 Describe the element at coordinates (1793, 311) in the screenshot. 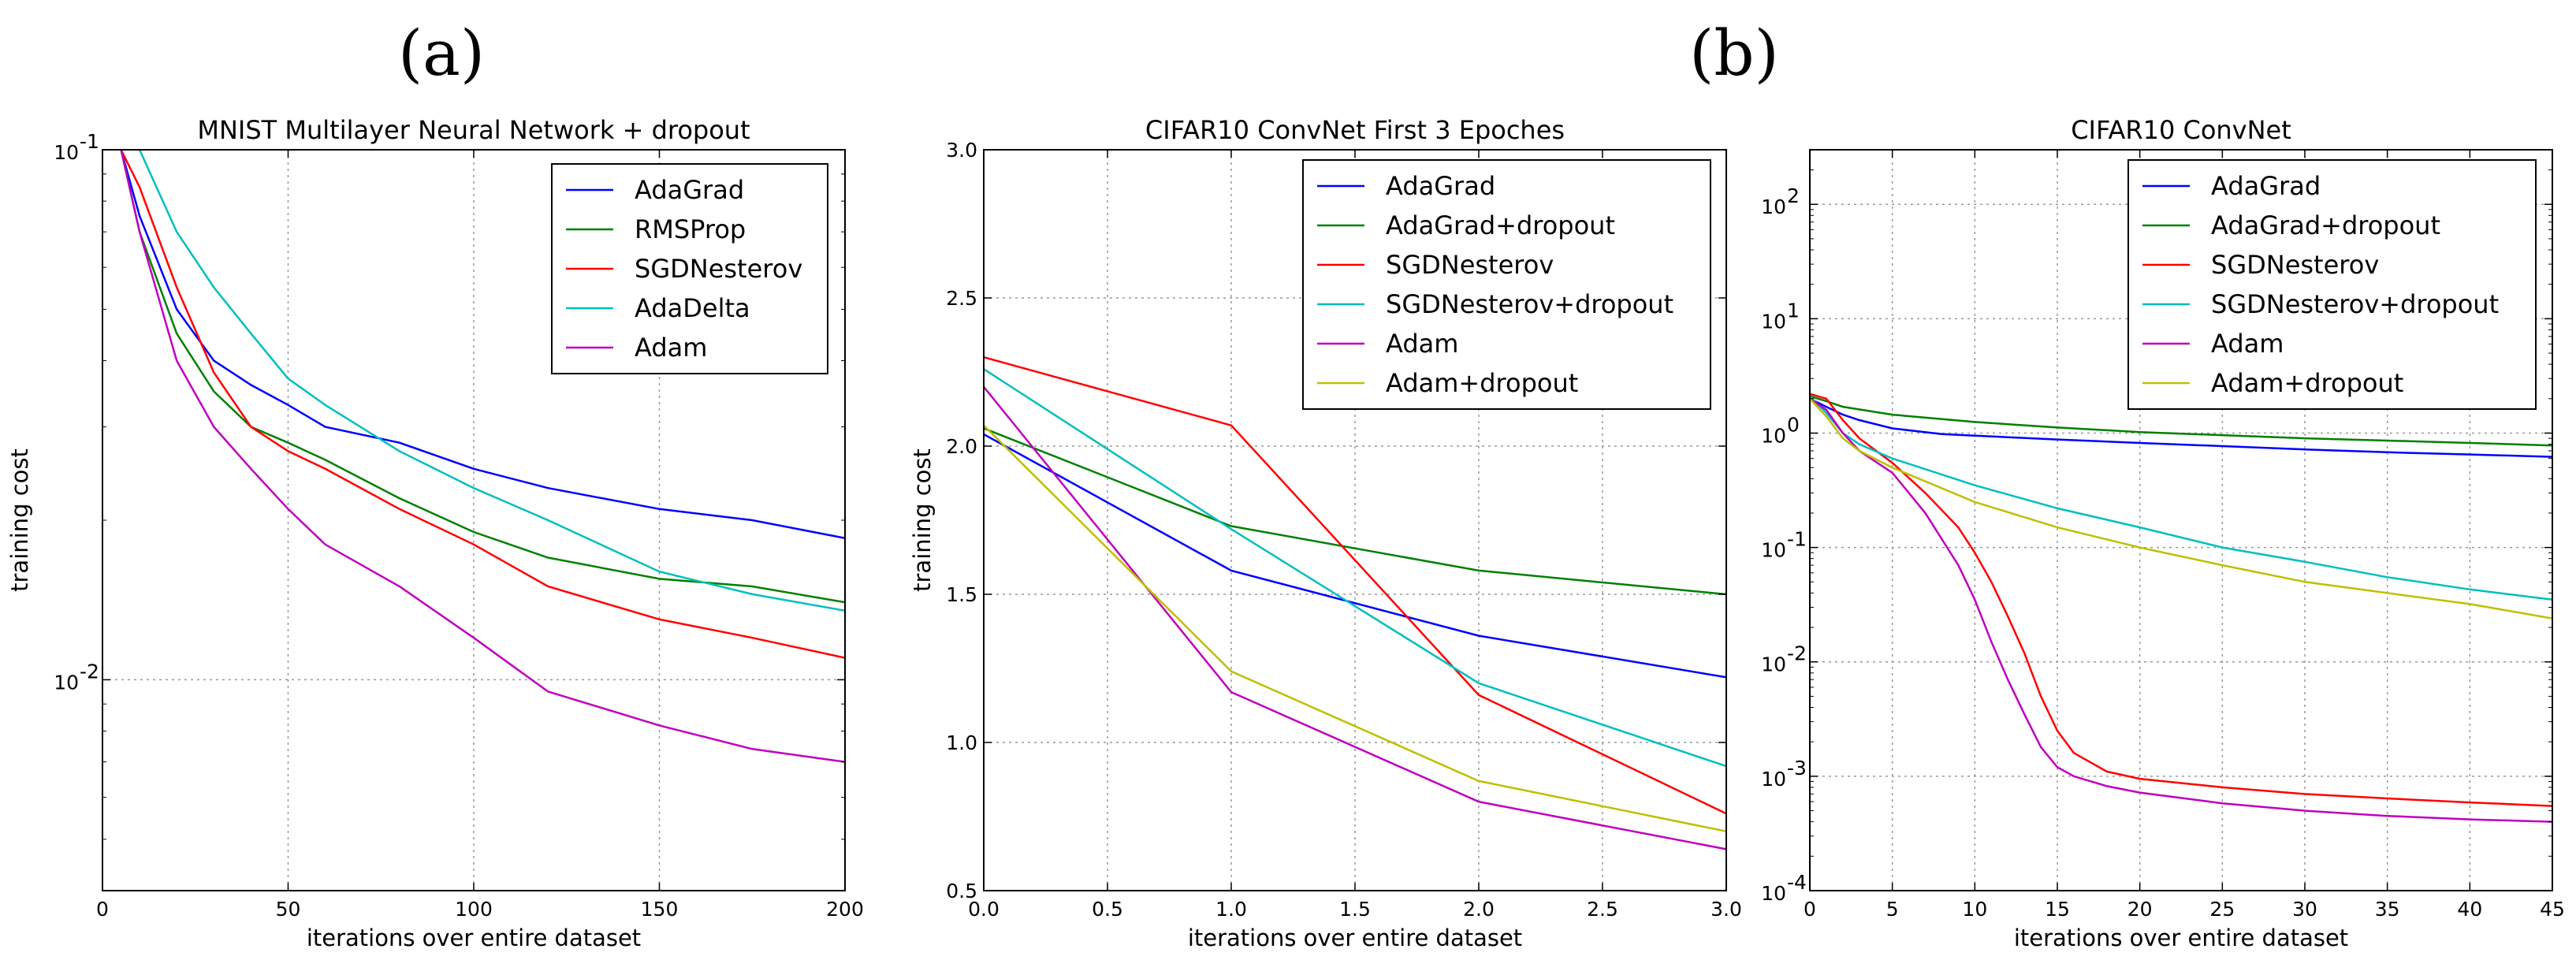

I see `y-tick-exponent: 1` at that location.